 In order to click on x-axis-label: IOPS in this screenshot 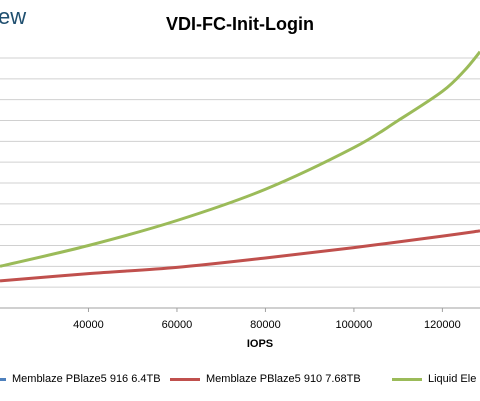, I will do `click(260, 344)`.